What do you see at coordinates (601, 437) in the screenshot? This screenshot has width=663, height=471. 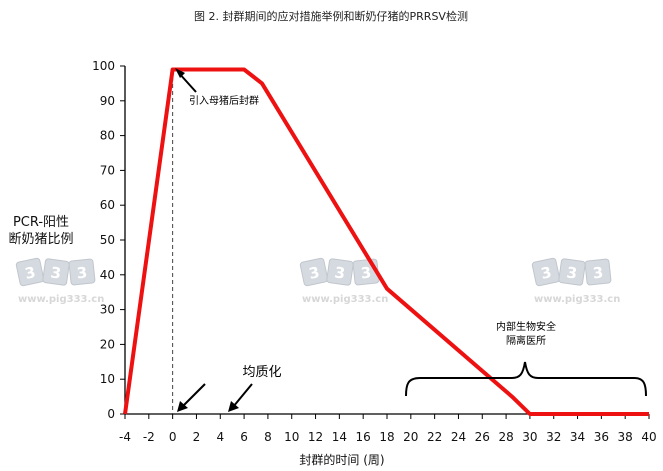 I see `x-tick-label: 36` at bounding box center [601, 437].